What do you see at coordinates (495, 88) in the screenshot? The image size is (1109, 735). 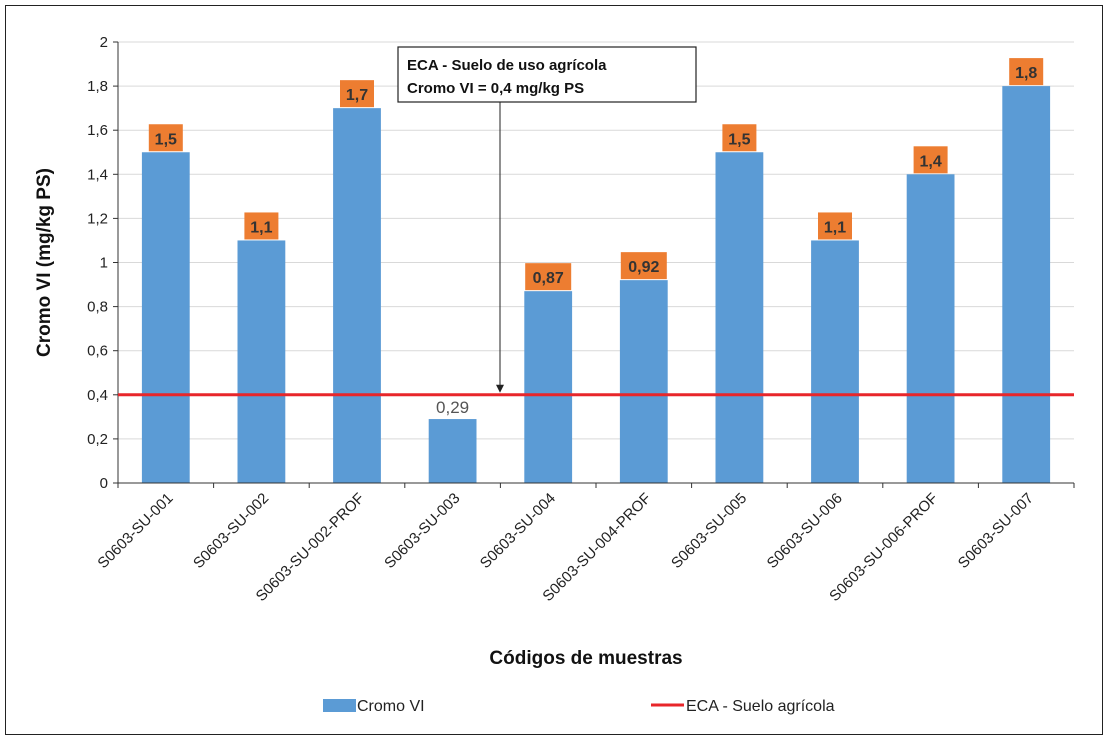 I see `annotation-line-2: Cromo VI = 0,4 mg/kg PS` at bounding box center [495, 88].